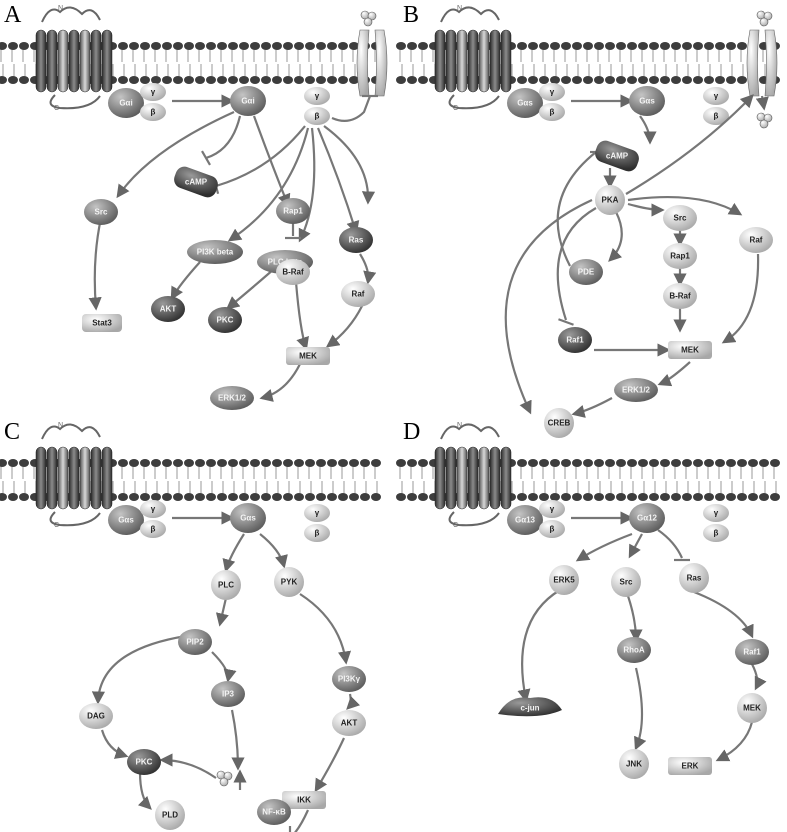  I want to click on node-a-stat3: Stat3, so click(102, 323).